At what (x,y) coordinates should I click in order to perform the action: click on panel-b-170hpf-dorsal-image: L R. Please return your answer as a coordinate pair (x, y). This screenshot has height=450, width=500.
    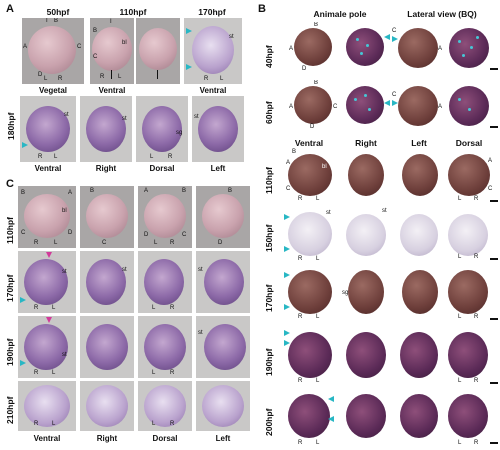
    Looking at the image, I should click on (469, 293).